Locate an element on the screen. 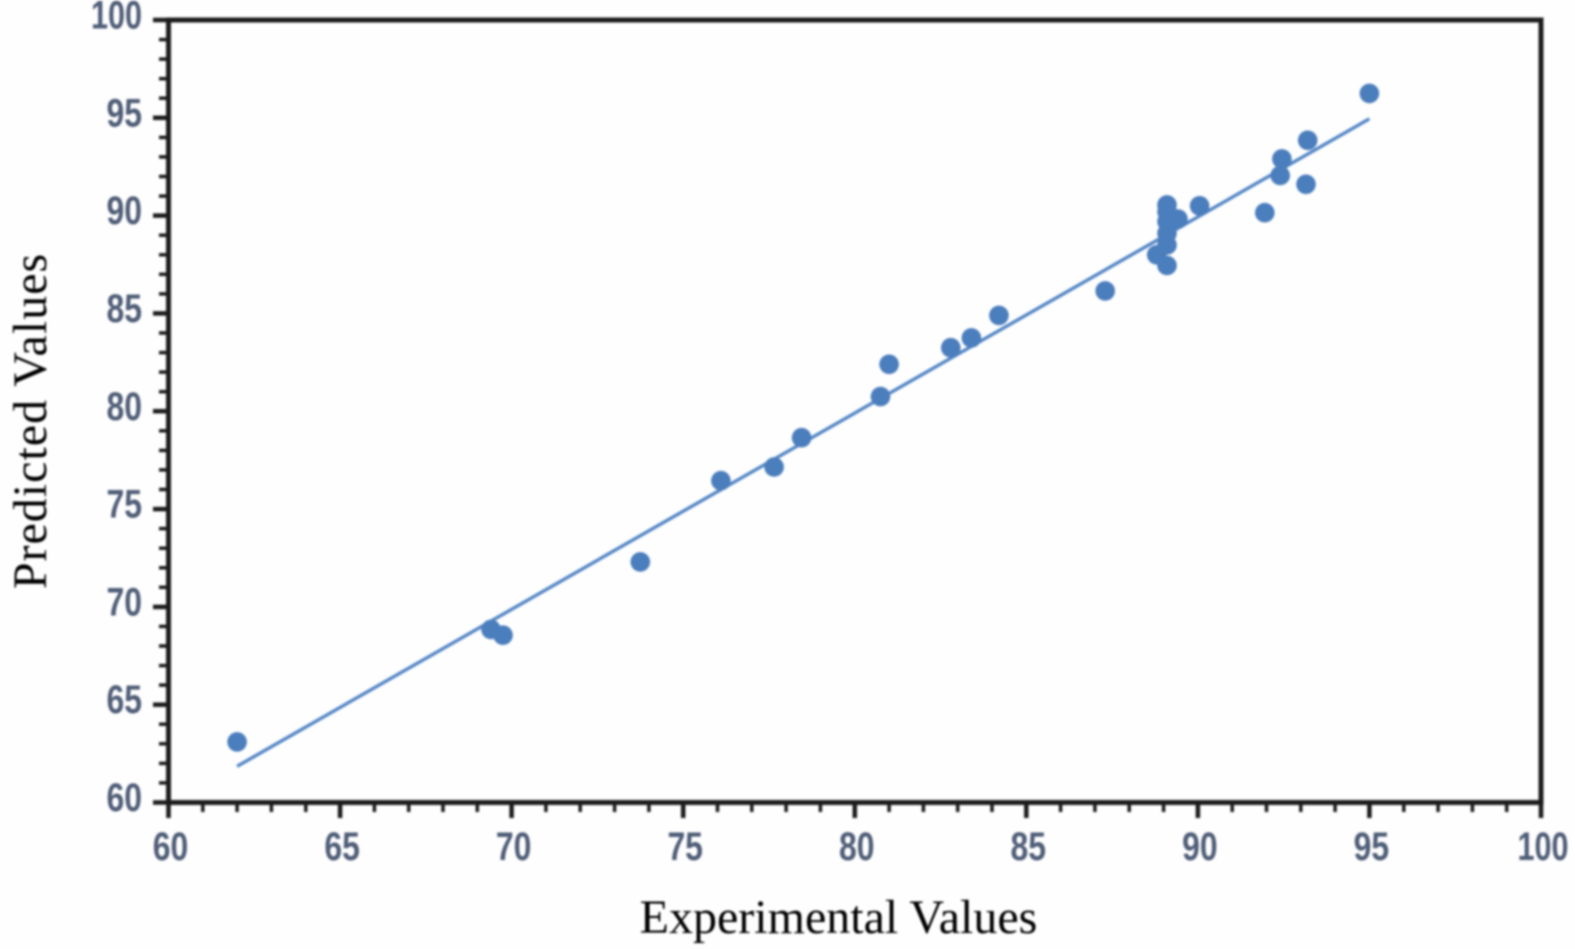 The width and height of the screenshot is (1575, 949). svg-text: Predicted Values is located at coordinates (30, 421).